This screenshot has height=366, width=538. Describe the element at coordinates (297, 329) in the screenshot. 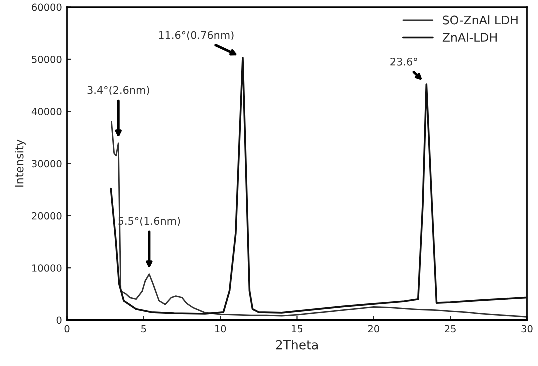

I see `x-tick-label: 15` at that location.